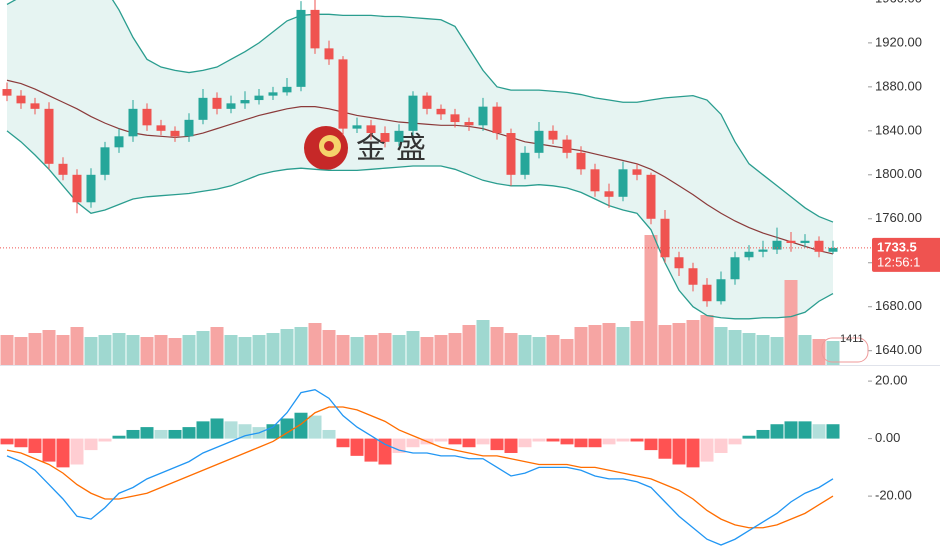  I want to click on y-tick-label: 1760.00, so click(898, 217).